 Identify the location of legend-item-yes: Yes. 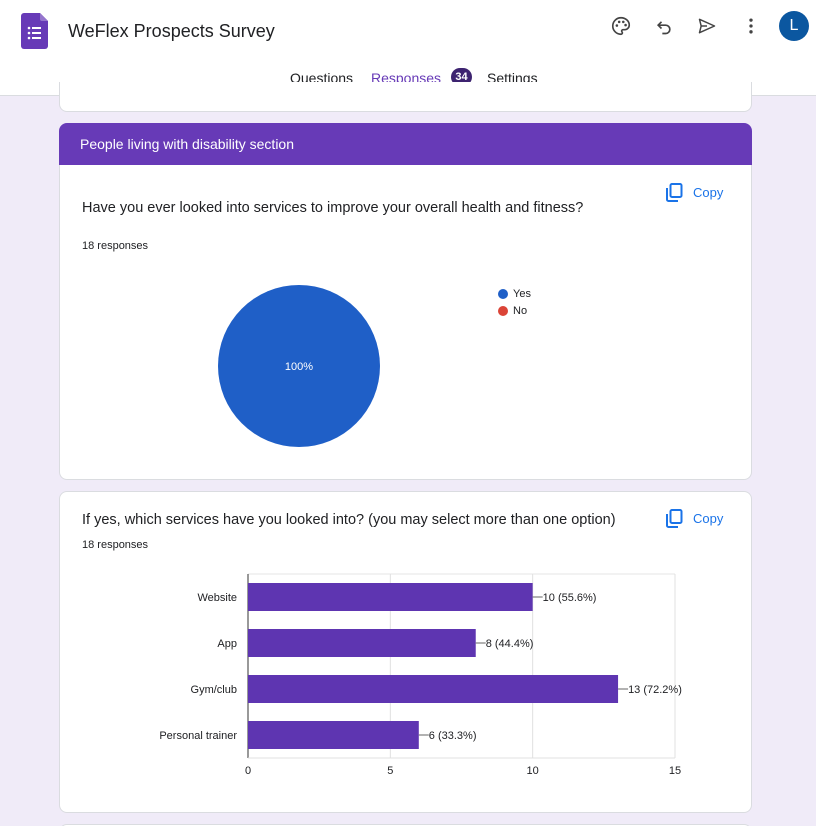
(514, 293).